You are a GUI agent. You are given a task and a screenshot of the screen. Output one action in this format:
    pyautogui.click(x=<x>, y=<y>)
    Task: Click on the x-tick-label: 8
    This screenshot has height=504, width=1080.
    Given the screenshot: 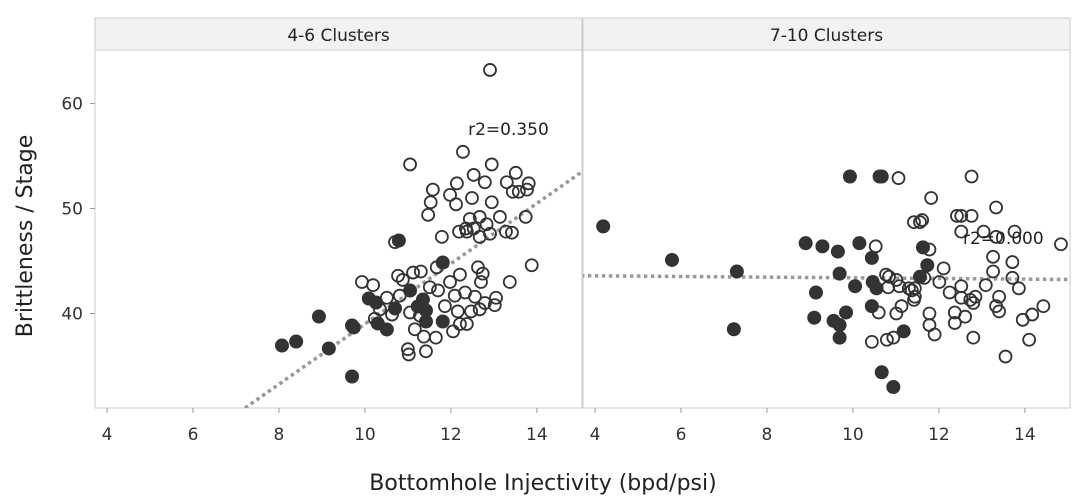 What is the action you would take?
    pyautogui.click(x=279, y=435)
    